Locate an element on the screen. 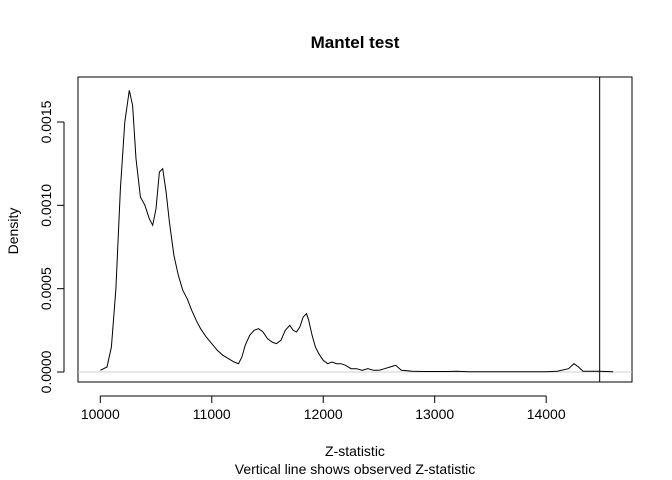 This screenshot has height=480, width=672. x-axis: 10000 11000 12000 13000 14000 is located at coordinates (323, 408).